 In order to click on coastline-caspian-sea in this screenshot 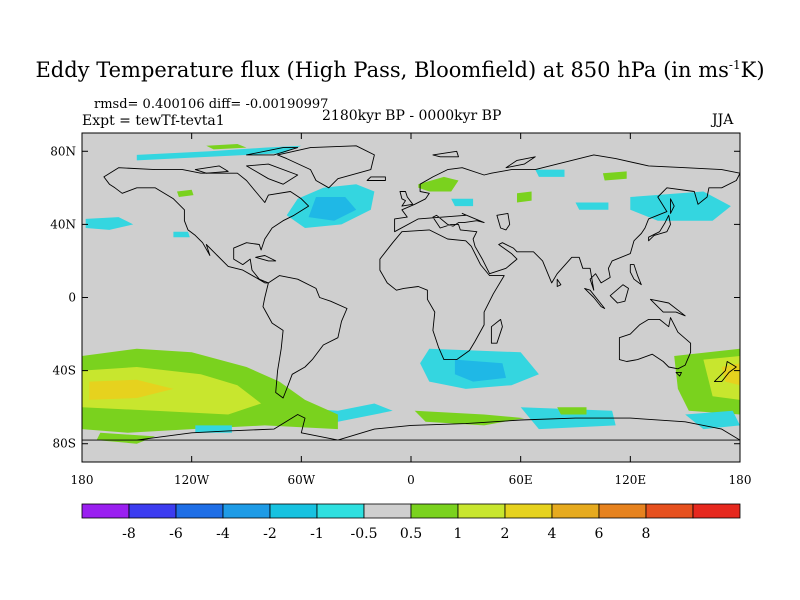, I will do `click(503, 221)`.